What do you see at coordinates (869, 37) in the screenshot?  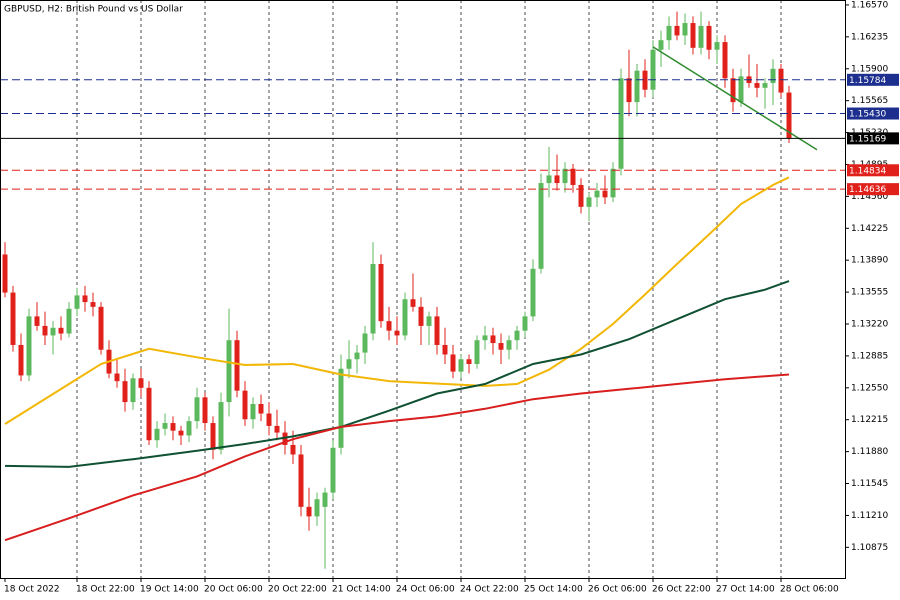 I see `y-tick-label: 1.16235` at bounding box center [869, 37].